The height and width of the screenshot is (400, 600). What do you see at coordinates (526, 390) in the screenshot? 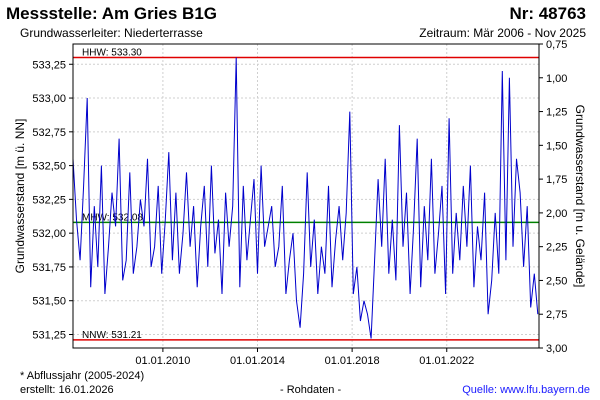
I see `source-link: Quelle: www.lfu.bayern.de` at bounding box center [526, 390].